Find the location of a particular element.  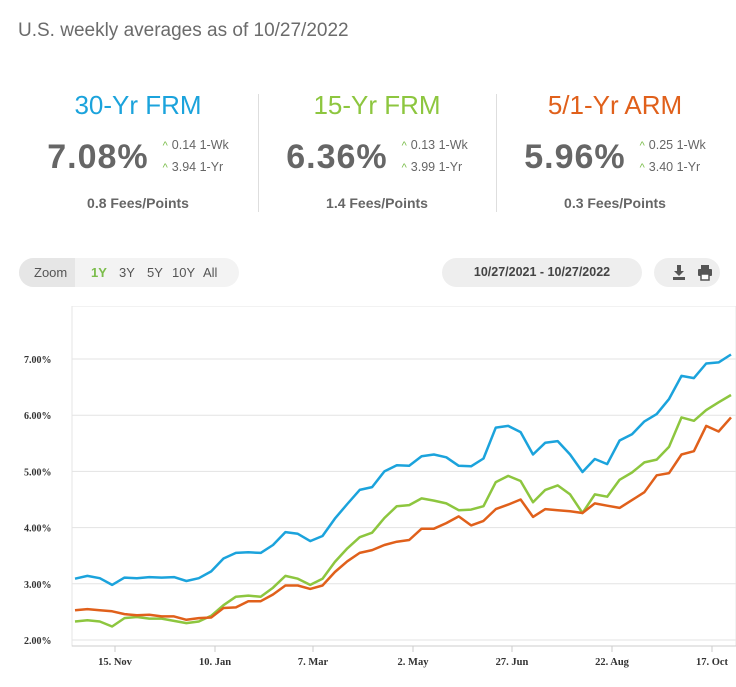

zoom-all-button: All is located at coordinates (210, 272).